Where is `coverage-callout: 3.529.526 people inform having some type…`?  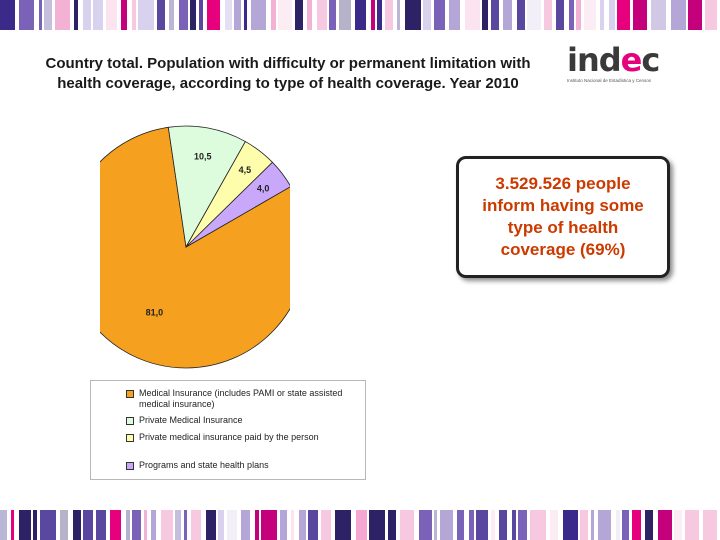 coverage-callout: 3.529.526 people inform having some type… is located at coordinates (563, 217).